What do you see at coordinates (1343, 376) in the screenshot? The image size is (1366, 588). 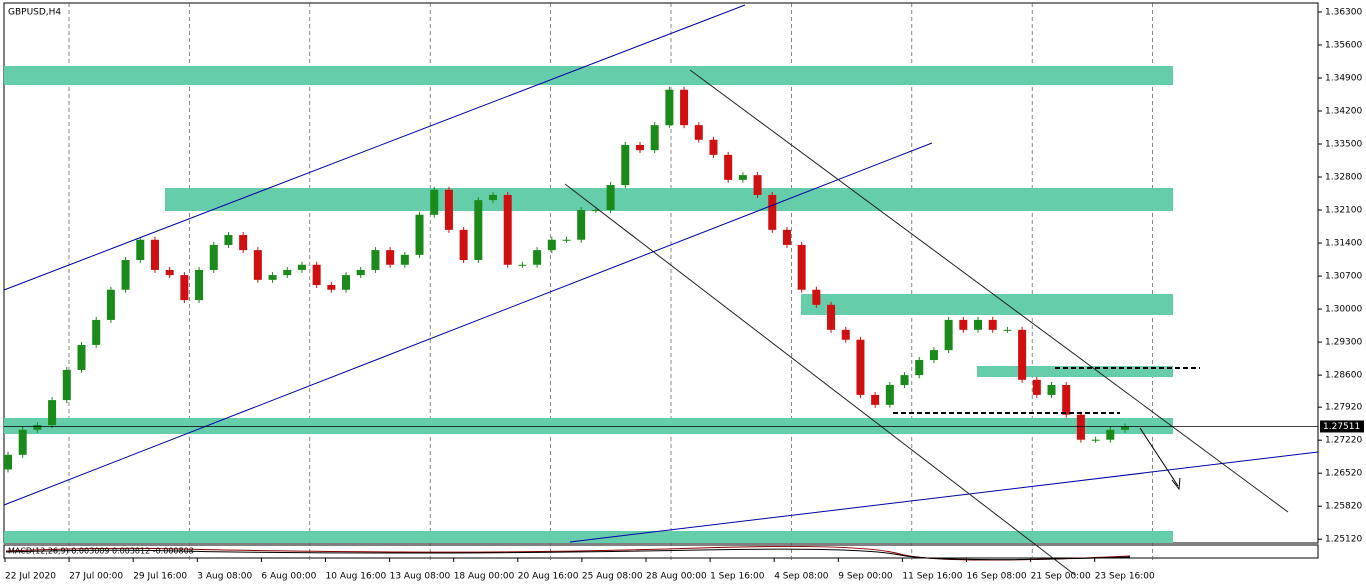 I see `y-tick-label: 1.28600` at bounding box center [1343, 376].